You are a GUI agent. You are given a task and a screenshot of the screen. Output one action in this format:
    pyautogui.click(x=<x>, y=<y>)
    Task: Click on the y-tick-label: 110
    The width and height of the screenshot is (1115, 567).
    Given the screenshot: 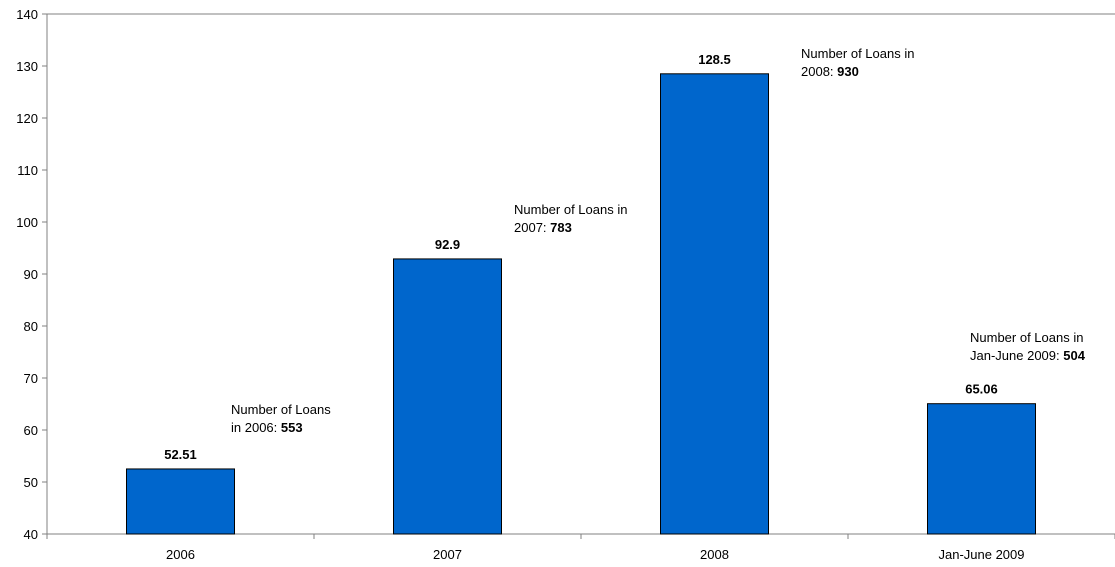 What is the action you would take?
    pyautogui.click(x=27, y=170)
    